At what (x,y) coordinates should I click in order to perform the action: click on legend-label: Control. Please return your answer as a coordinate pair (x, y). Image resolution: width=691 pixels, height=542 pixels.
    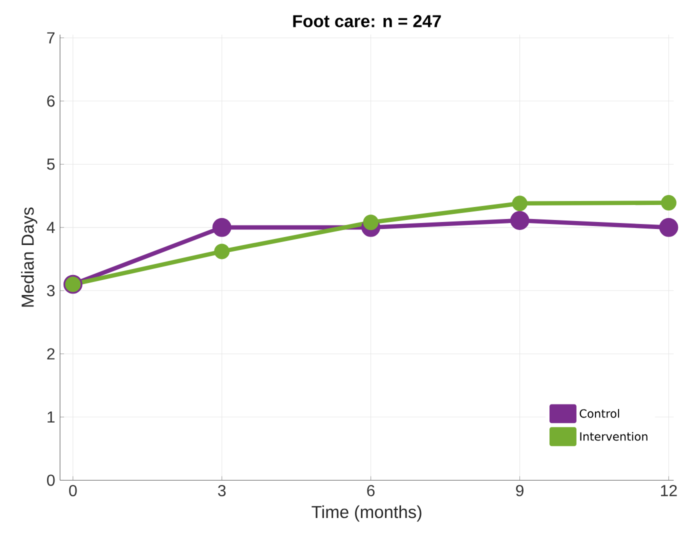
    Looking at the image, I should click on (600, 413).